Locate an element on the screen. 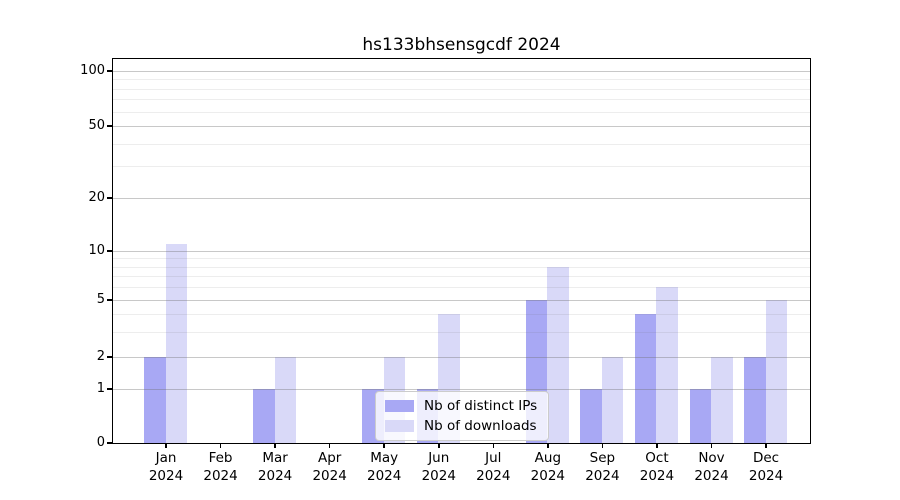 This screenshot has width=900, height=500. y-tick-label-1: 1 is located at coordinates (100, 388).